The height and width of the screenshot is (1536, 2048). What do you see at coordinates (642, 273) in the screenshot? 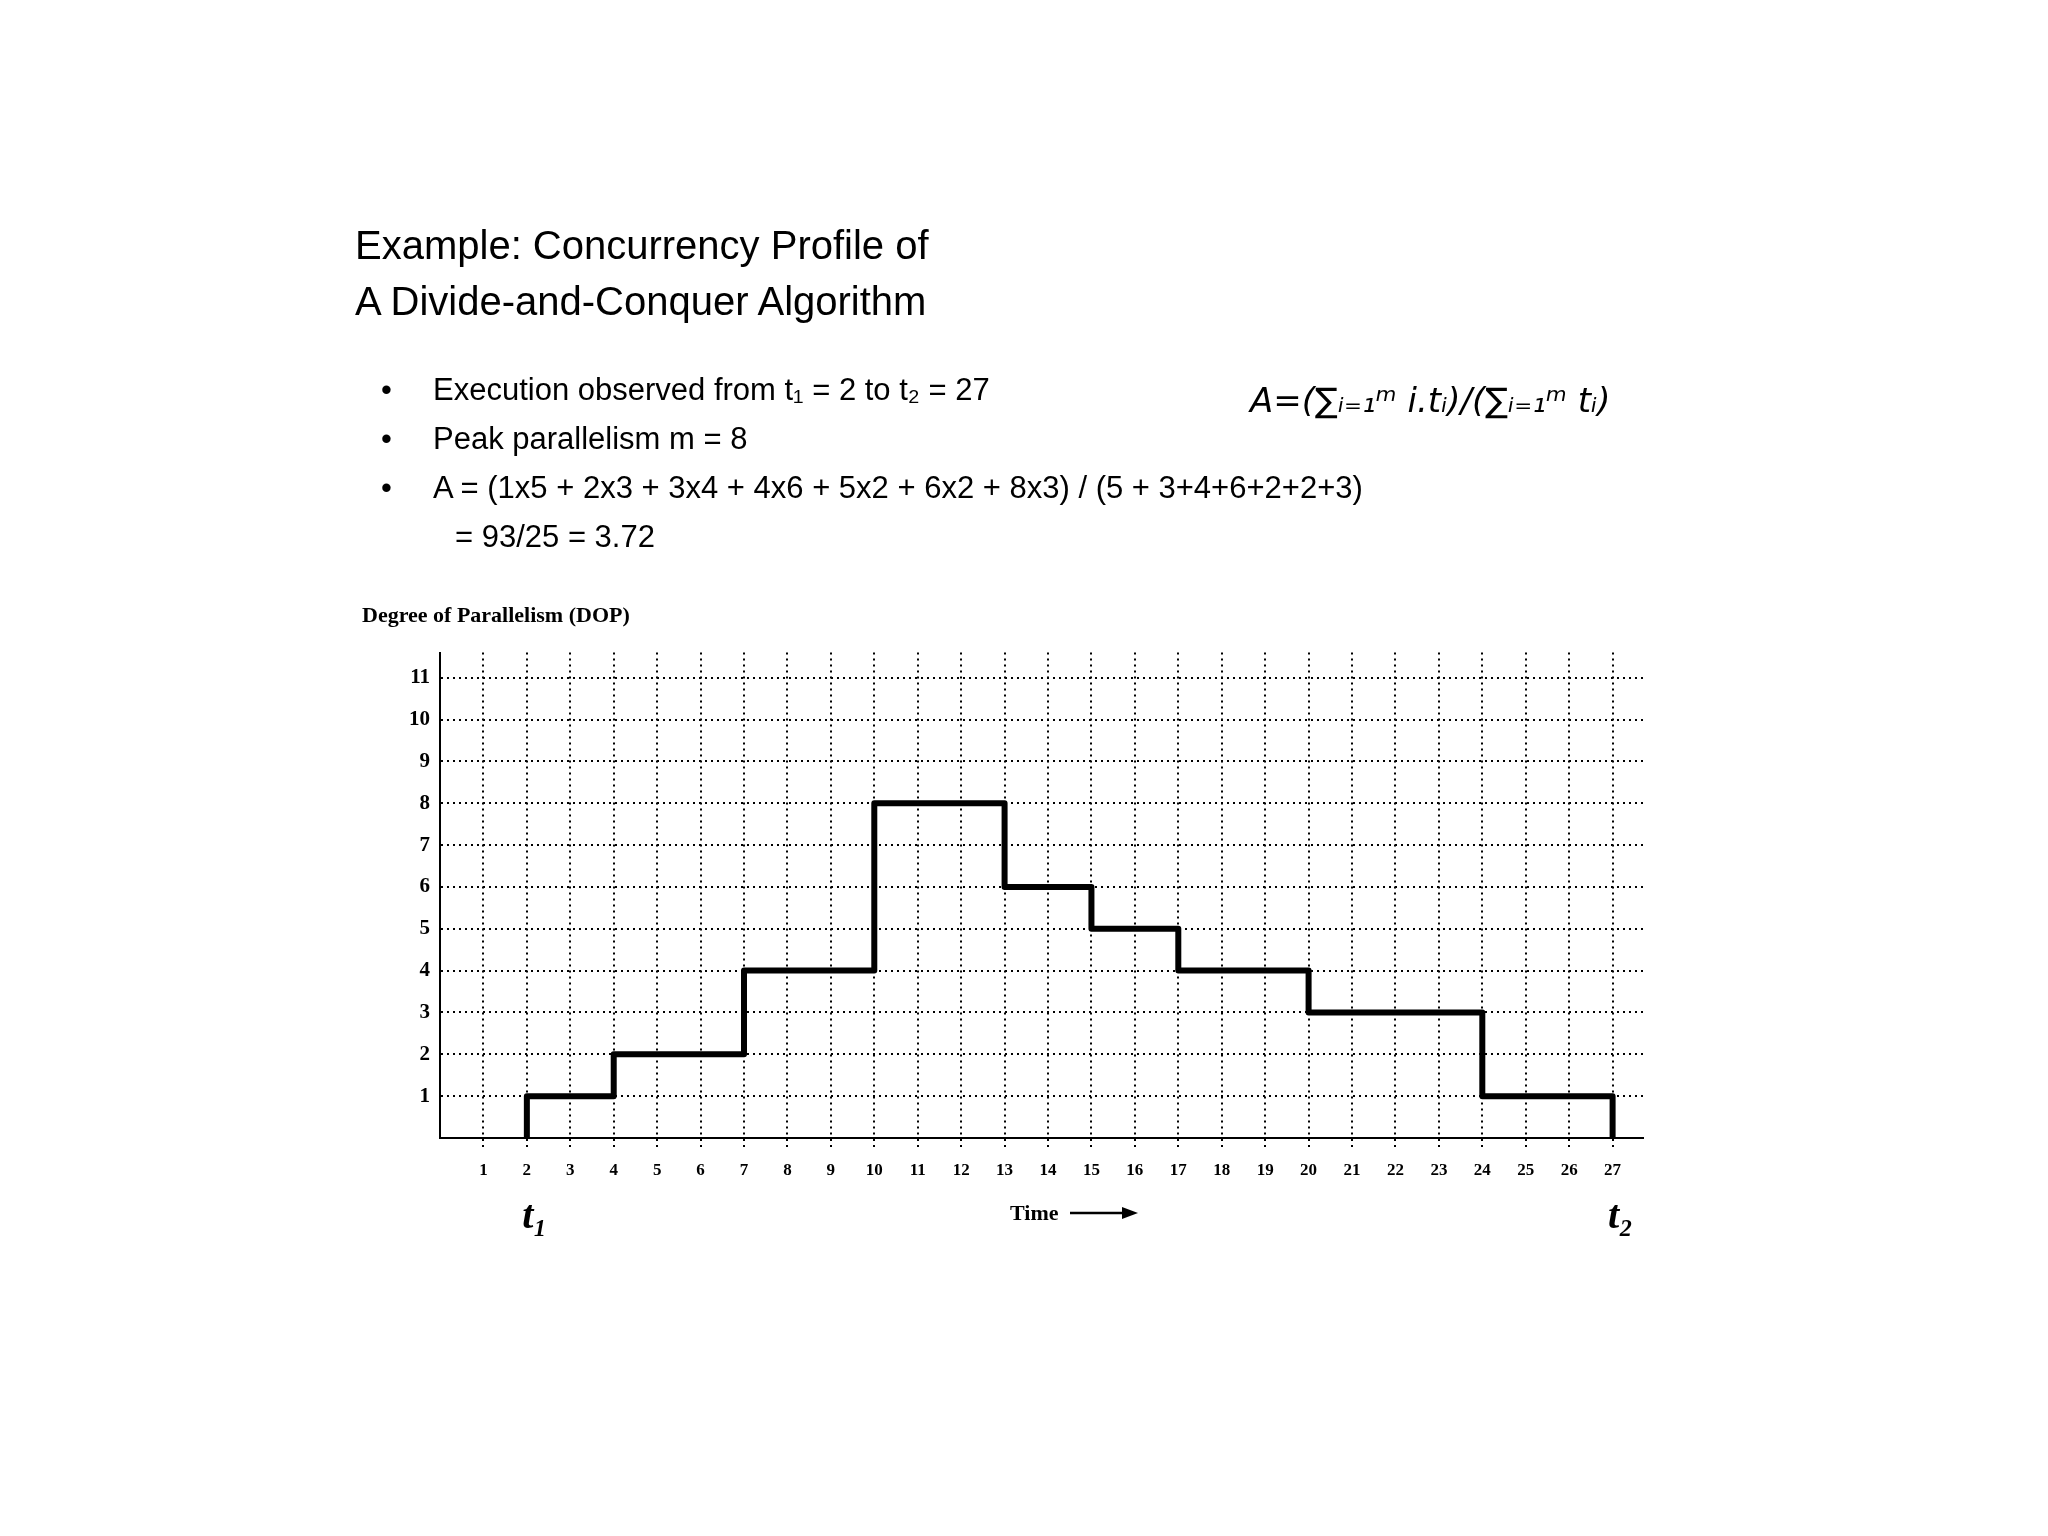
I see `chart-title: Example: Concurrency Profile of A Divide-and-Conquer Algorithm` at bounding box center [642, 273].